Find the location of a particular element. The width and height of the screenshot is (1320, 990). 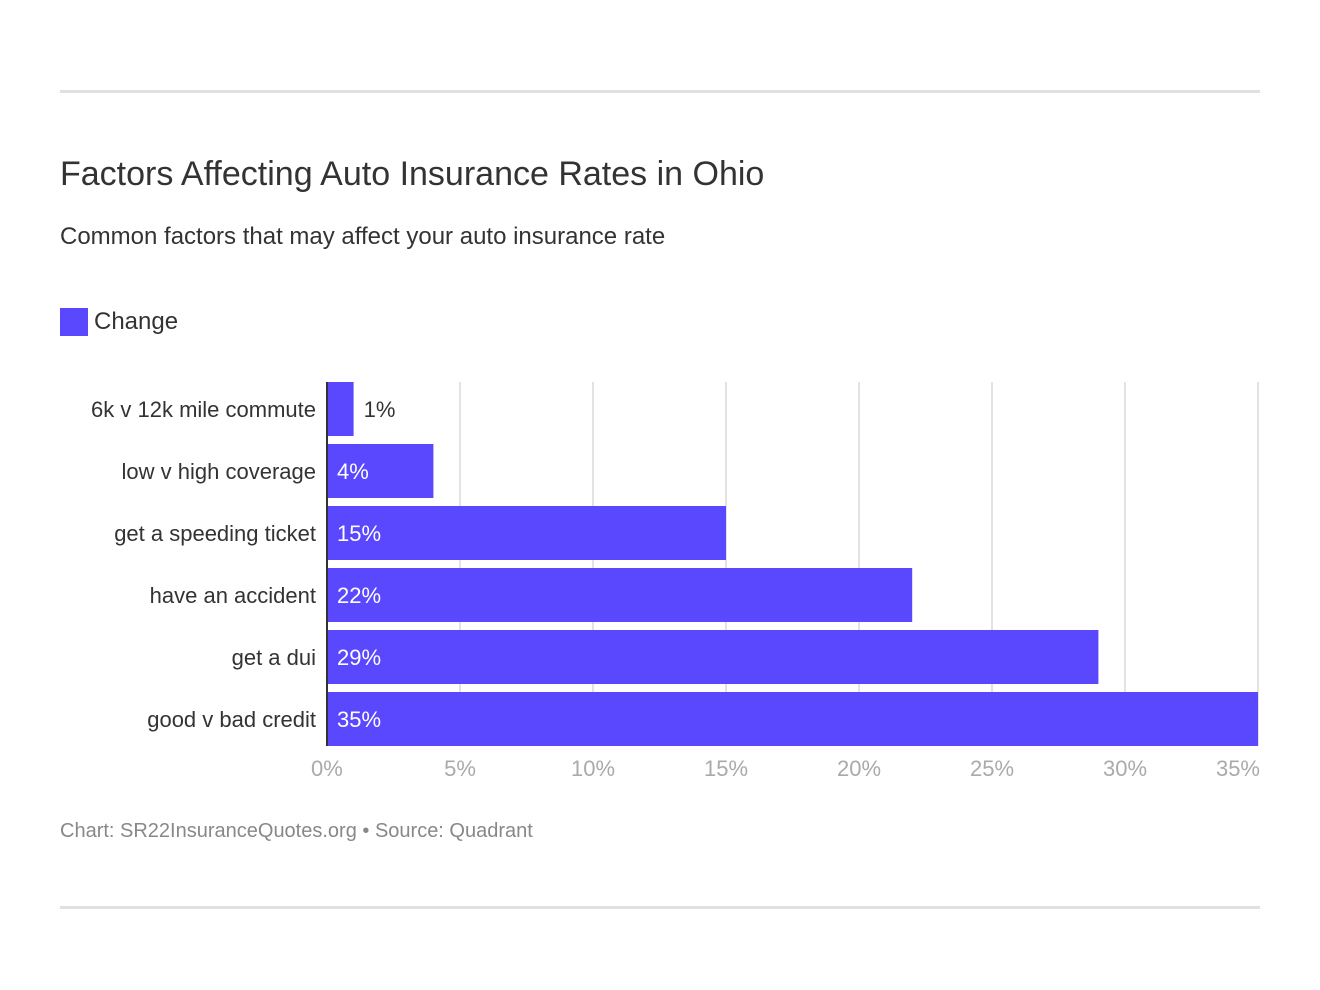

data-label: 4% is located at coordinates (353, 471).